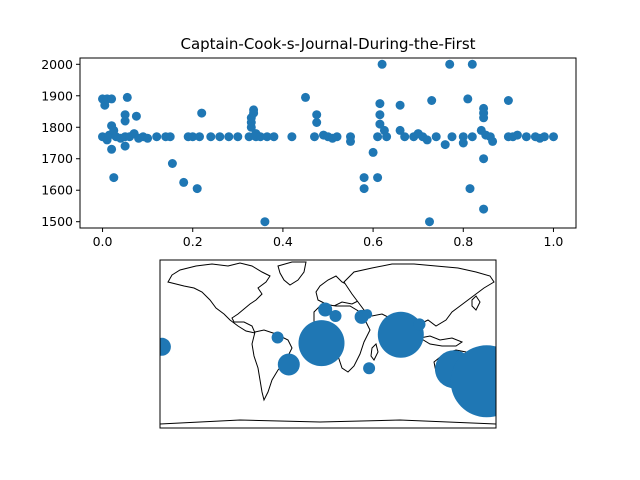  I want to click on land-indonesia, so click(441, 341).